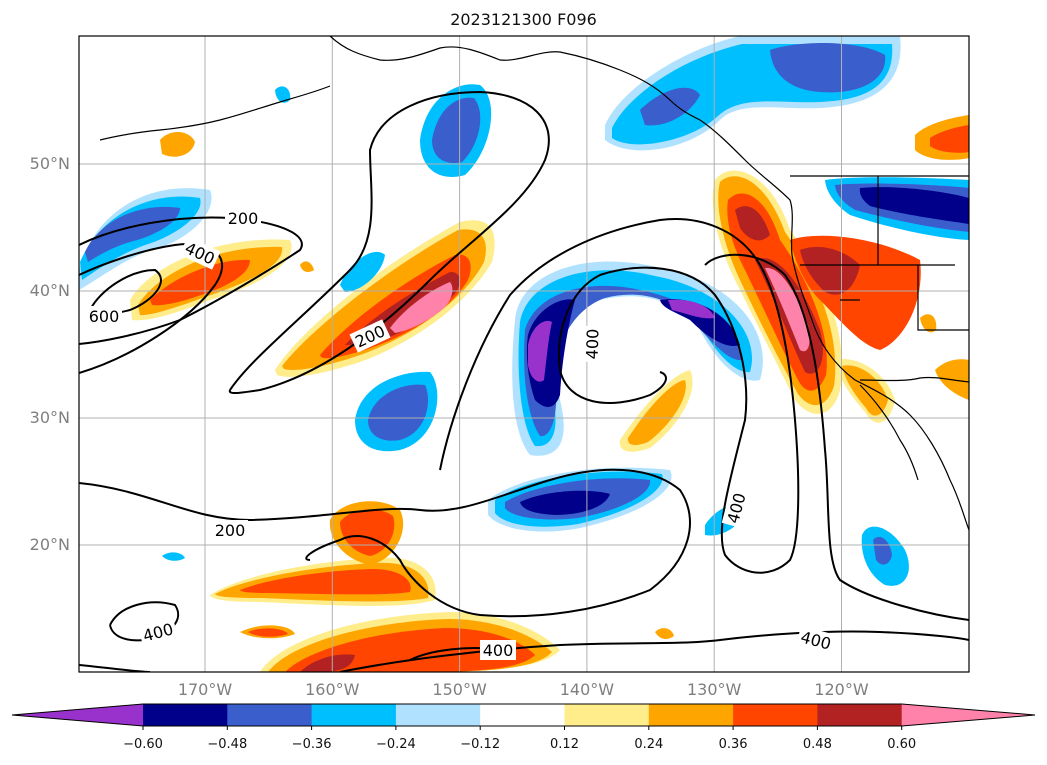 The height and width of the screenshot is (765, 1047). I want to click on longitude-tick-label: 170°W, so click(205, 689).